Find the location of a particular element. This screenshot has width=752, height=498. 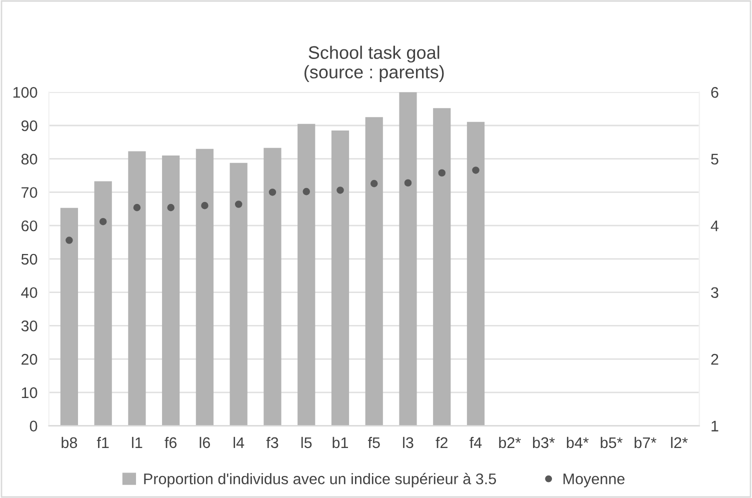

x-tick-label: f2 is located at coordinates (442, 442).